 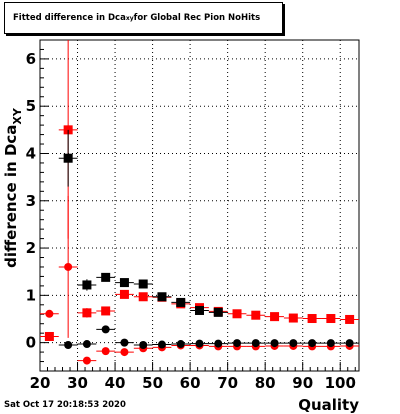 What do you see at coordinates (13, 187) in the screenshot?
I see `y-axis-title: difference in DcaXY` at bounding box center [13, 187].